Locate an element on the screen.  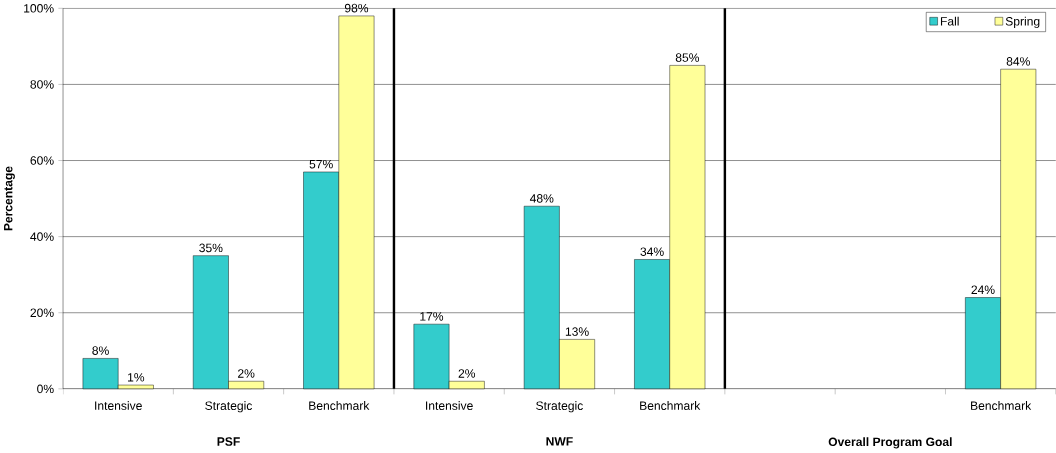
data-label: 17% is located at coordinates (432, 316).